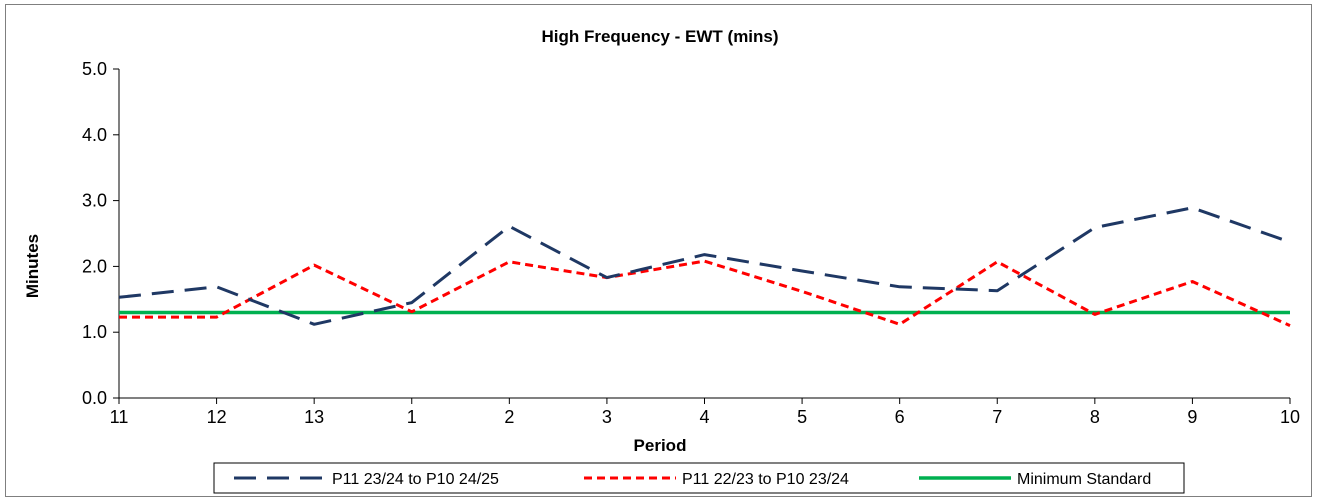  What do you see at coordinates (94, 398) in the screenshot?
I see `y-tick-label: 0.0` at bounding box center [94, 398].